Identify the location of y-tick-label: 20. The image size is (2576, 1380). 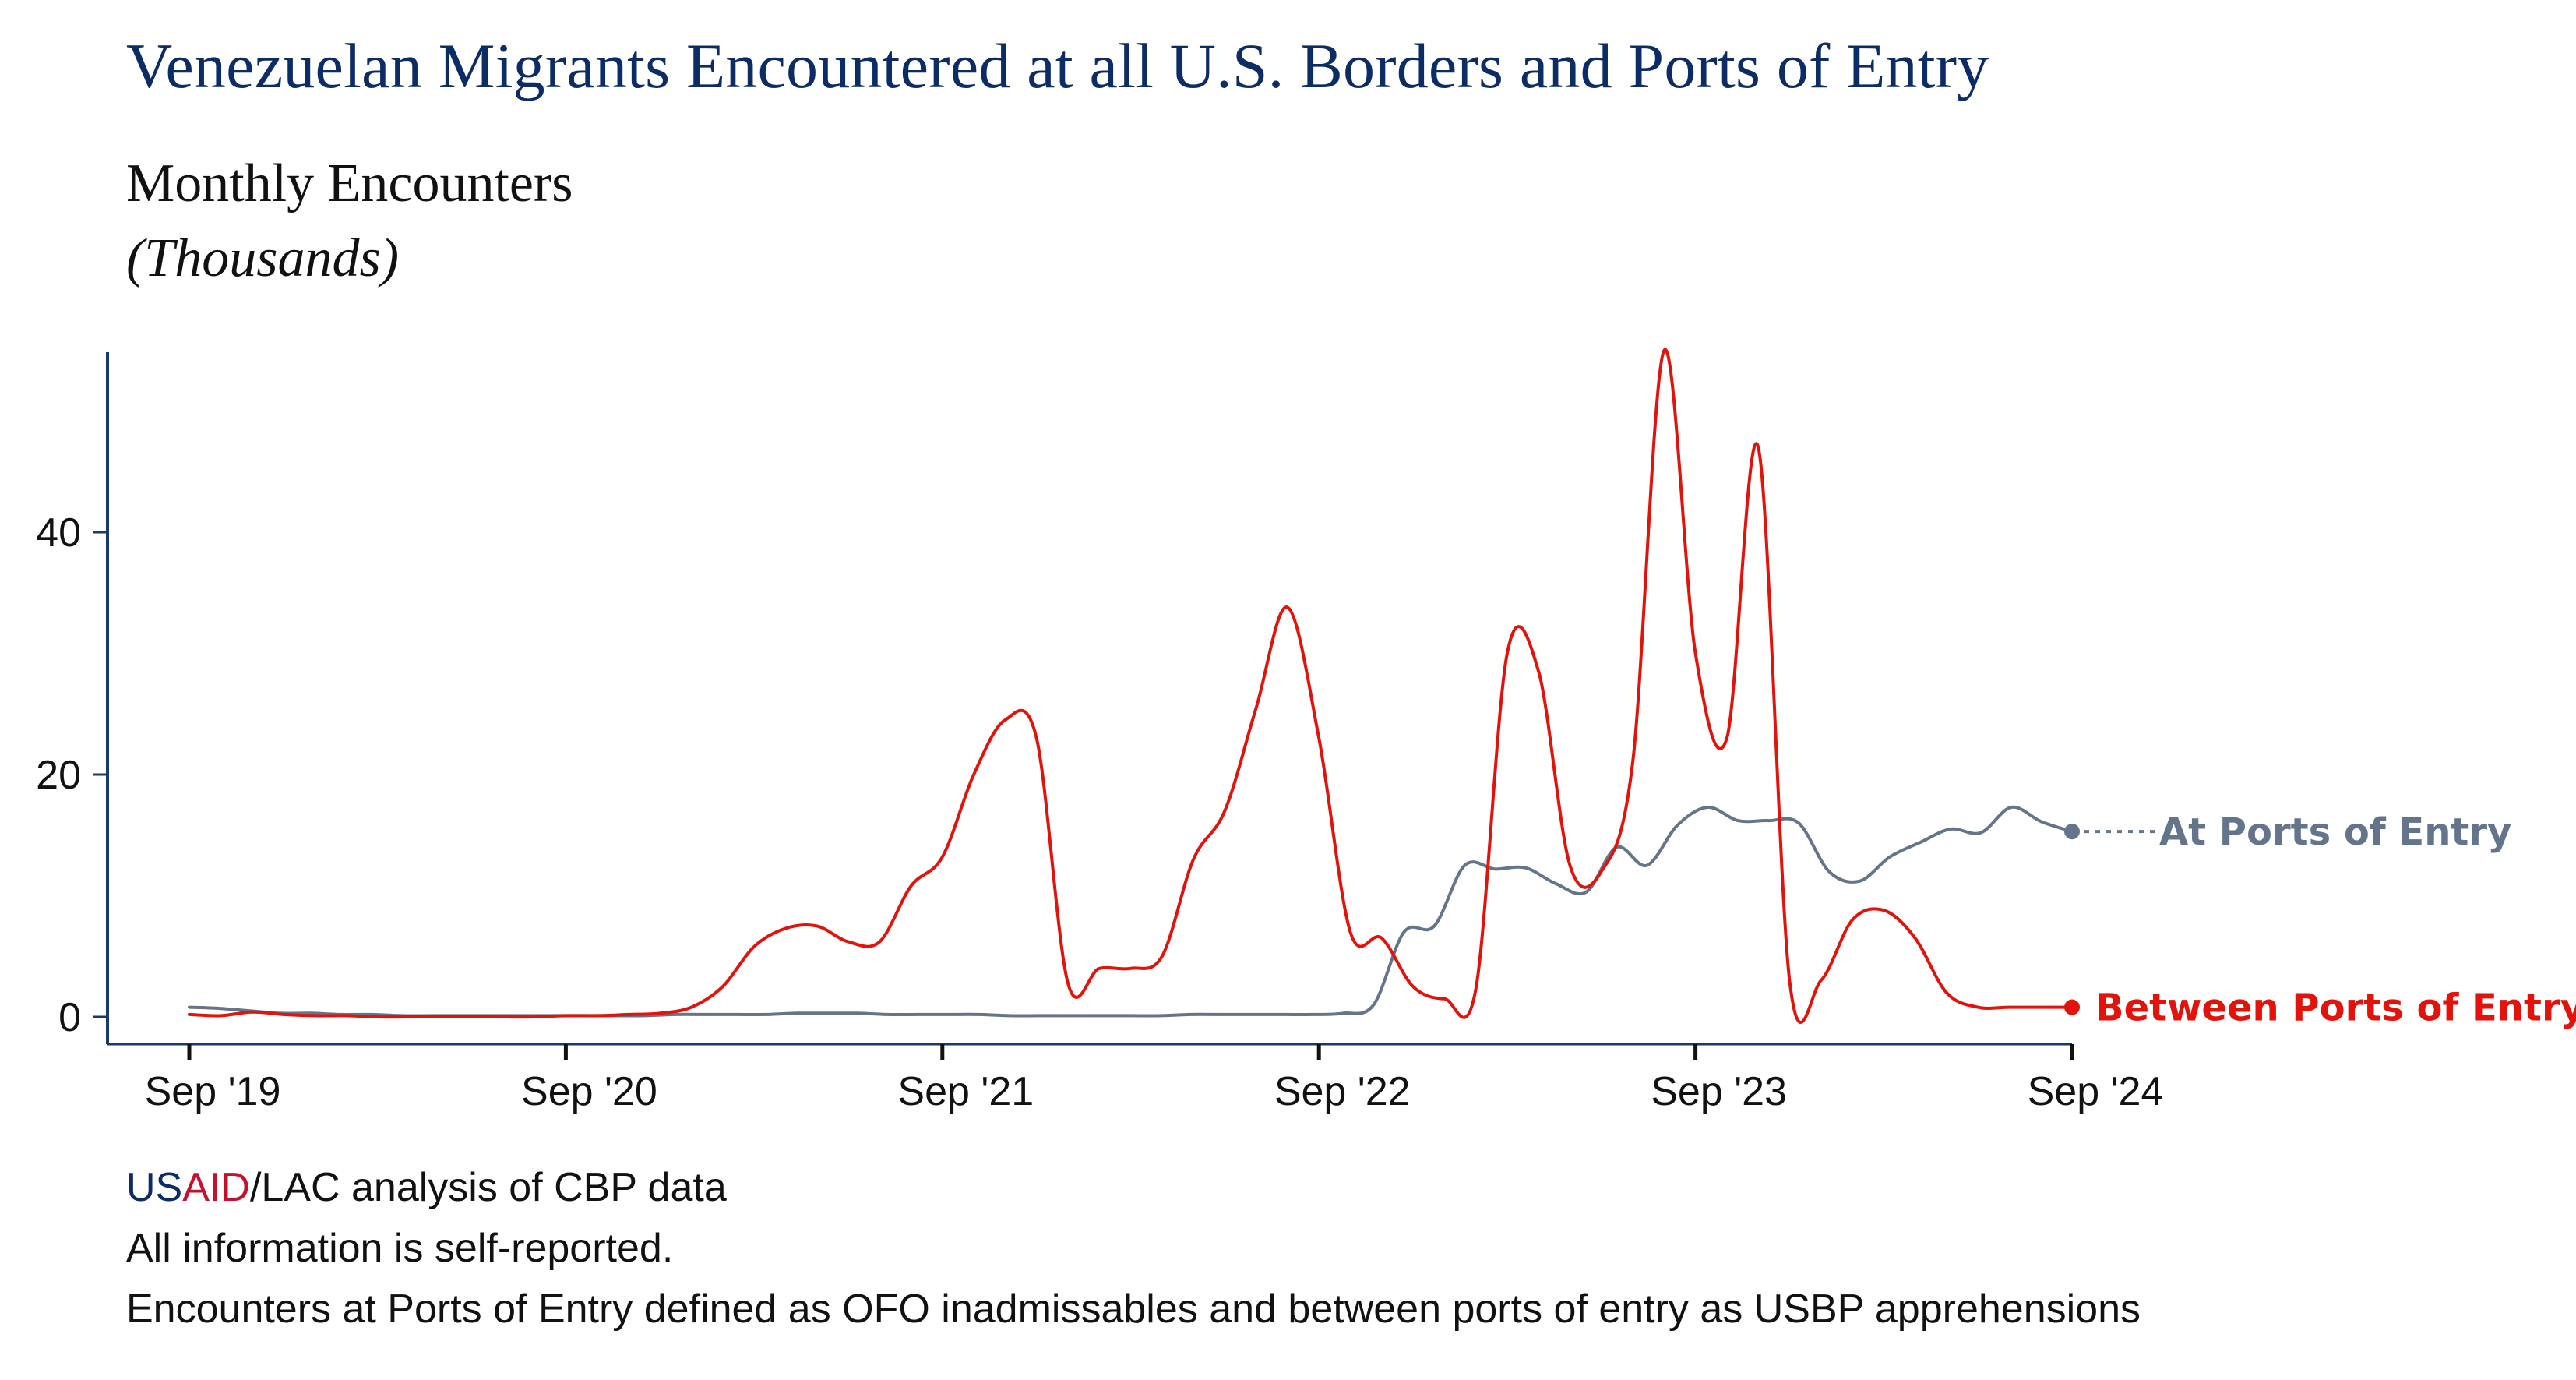
(58, 776).